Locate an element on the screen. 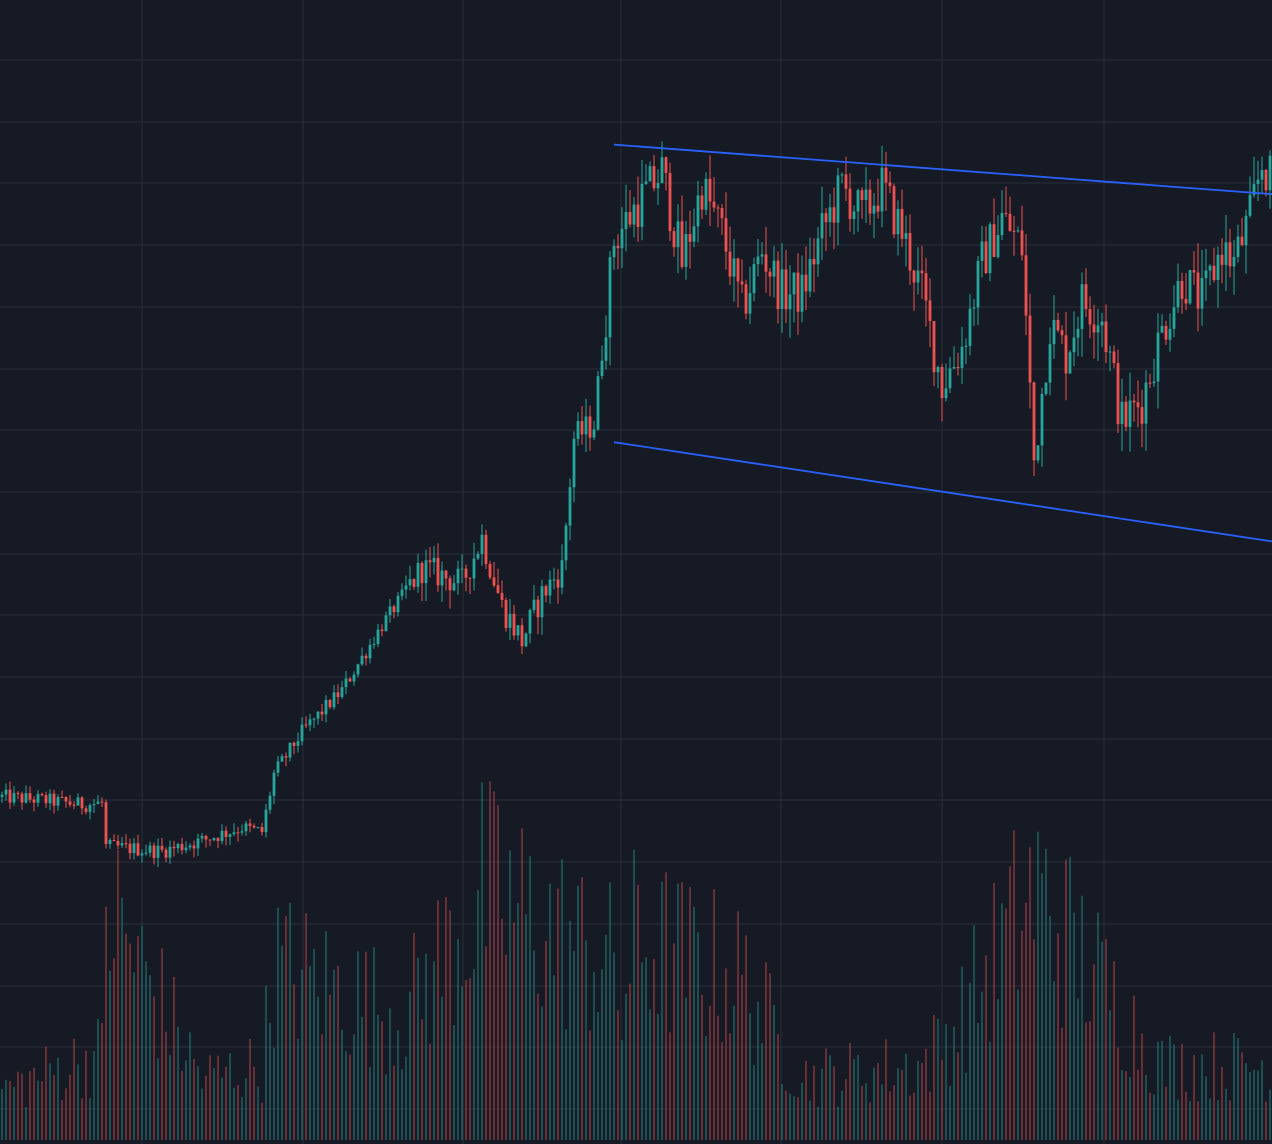 The image size is (1272, 1144). trendline-lower is located at coordinates (942, 492).